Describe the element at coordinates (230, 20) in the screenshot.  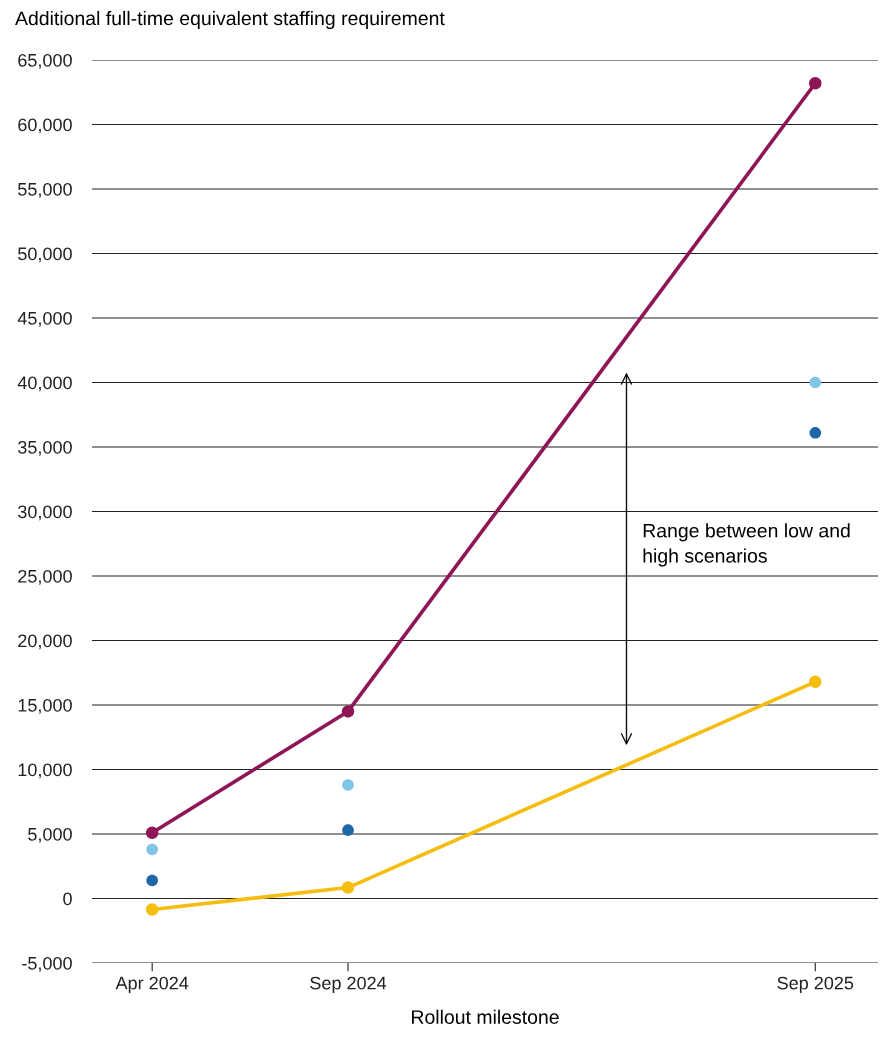
I see `chart-title: Additional full-time equivalent staffing requirement` at that location.